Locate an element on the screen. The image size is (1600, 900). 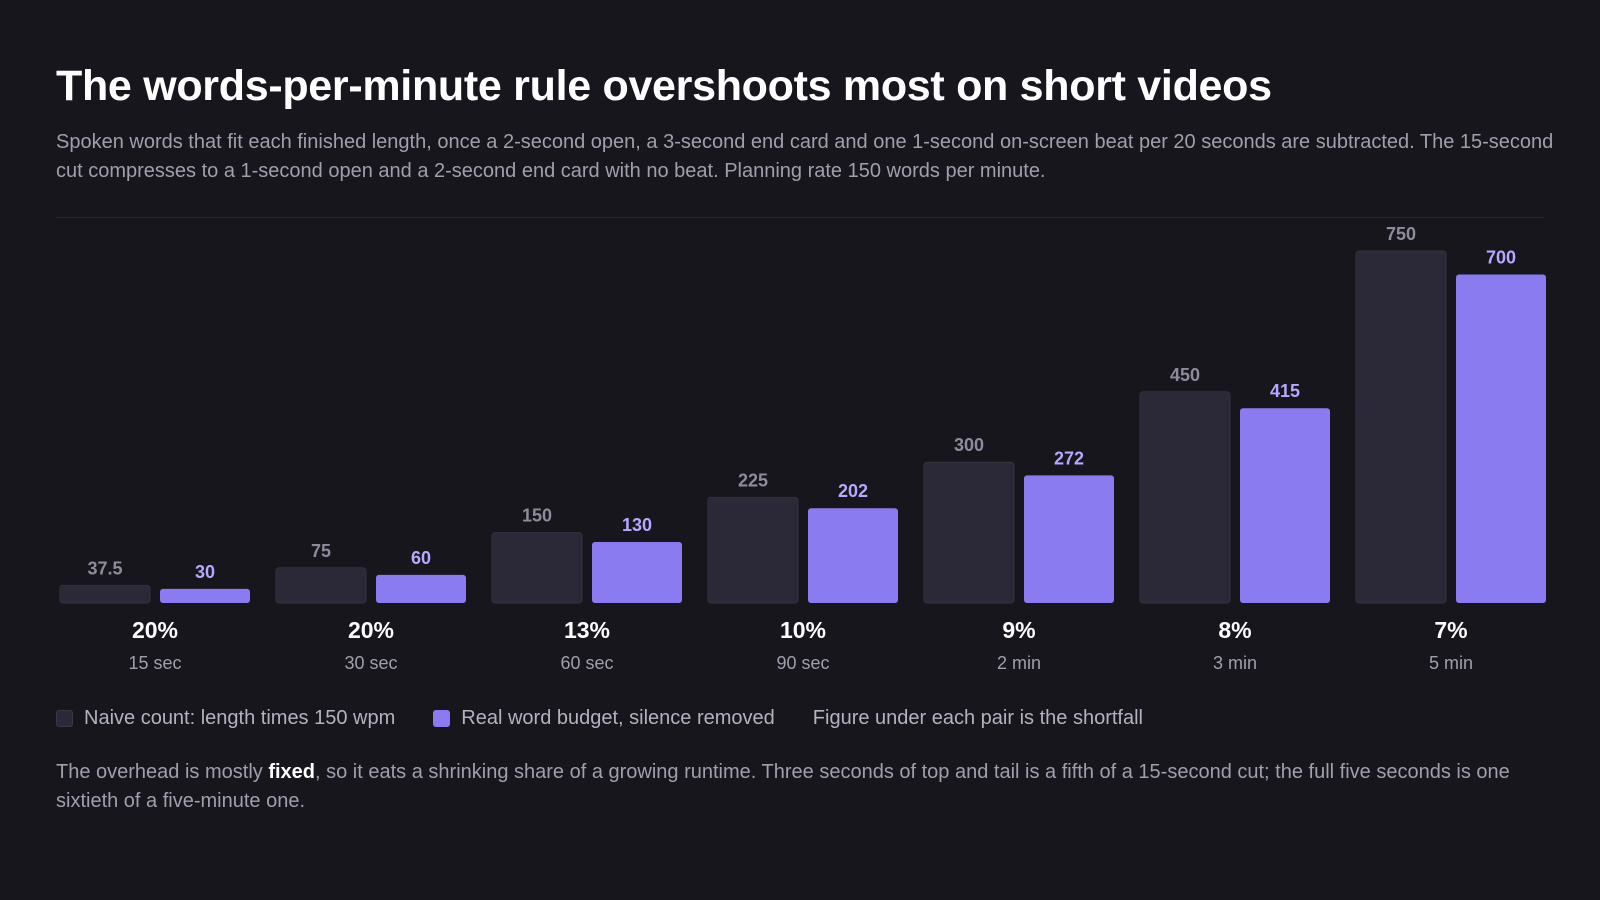
legend-note: Figure under each pair is the shortfall is located at coordinates (978, 718).